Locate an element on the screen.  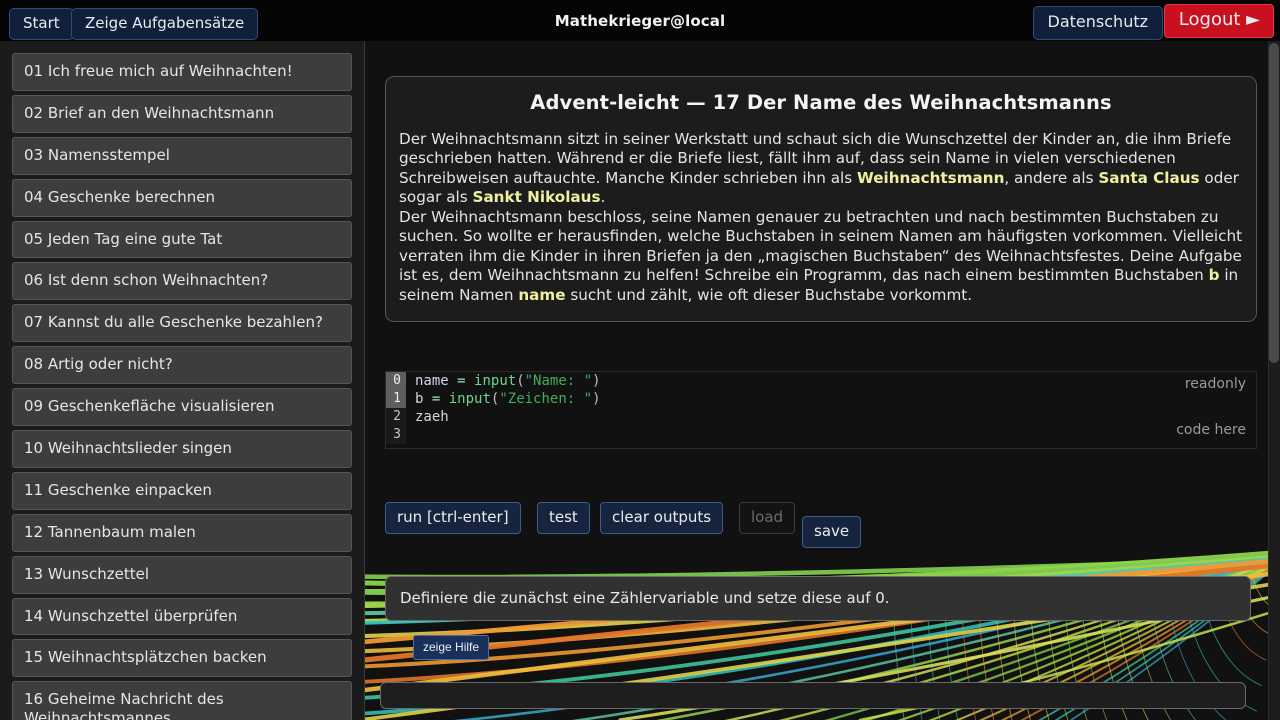
main-scrollbar-thumb is located at coordinates (1274, 203).